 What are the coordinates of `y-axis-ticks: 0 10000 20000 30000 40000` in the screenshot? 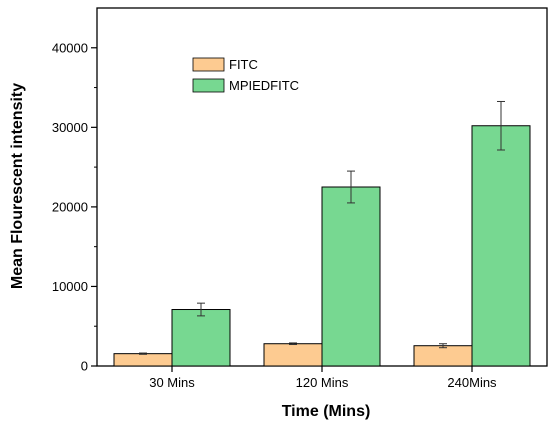 It's located at (74, 207).